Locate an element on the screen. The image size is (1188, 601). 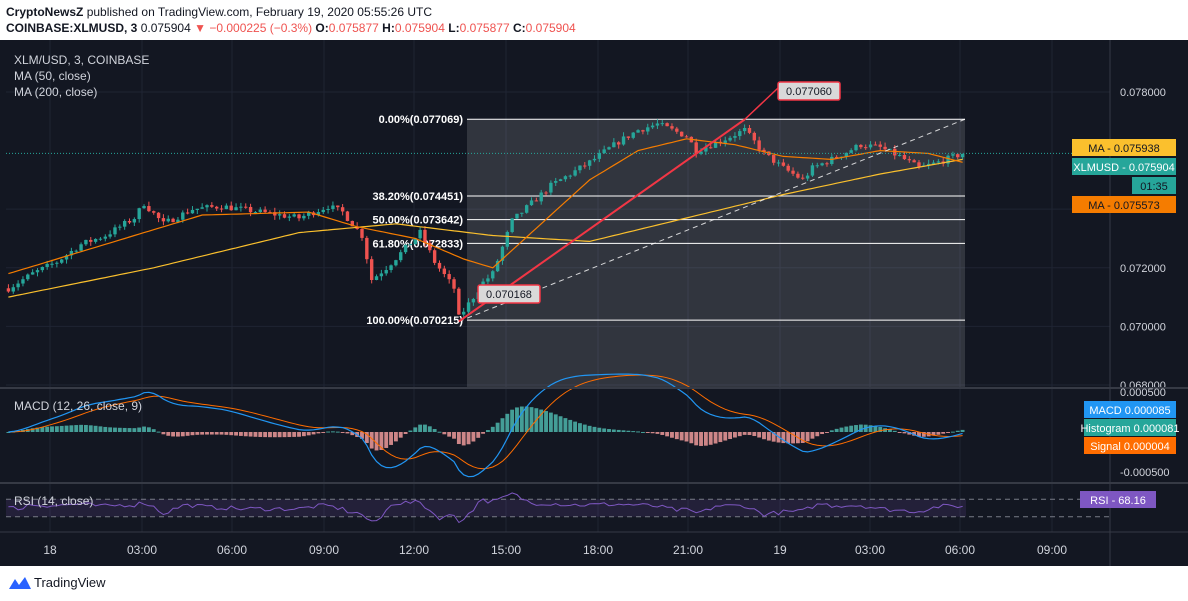
low-callout-box is located at coordinates (509, 294).